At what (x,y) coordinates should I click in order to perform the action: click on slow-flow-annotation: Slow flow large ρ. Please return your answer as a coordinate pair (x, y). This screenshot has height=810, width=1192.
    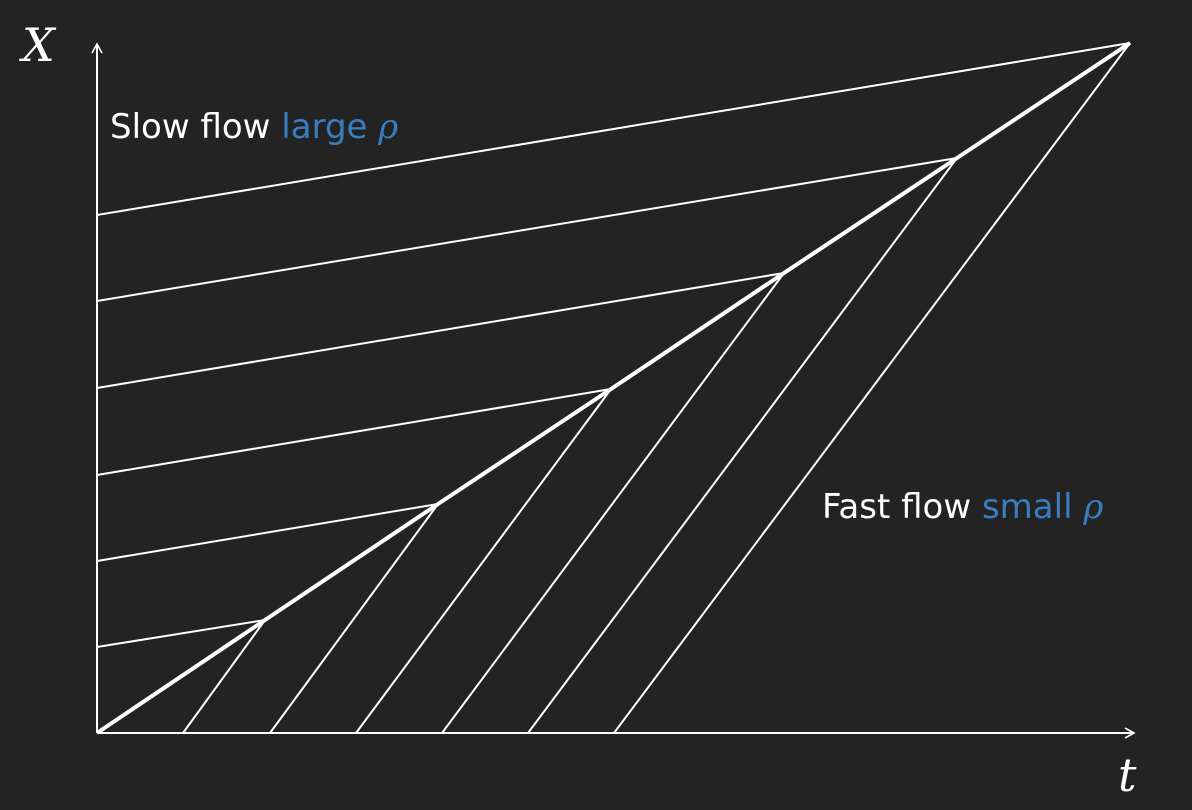
    Looking at the image, I should click on (254, 127).